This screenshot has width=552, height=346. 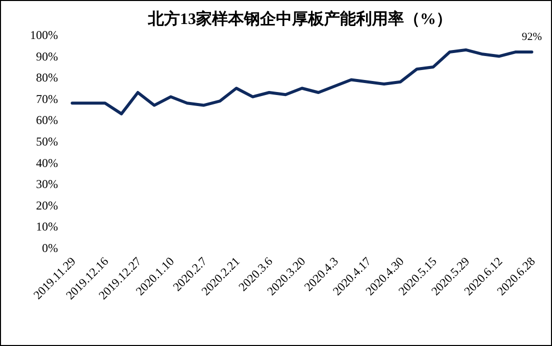 What do you see at coordinates (47, 56) in the screenshot?
I see `y-tick-label: 90%` at bounding box center [47, 56].